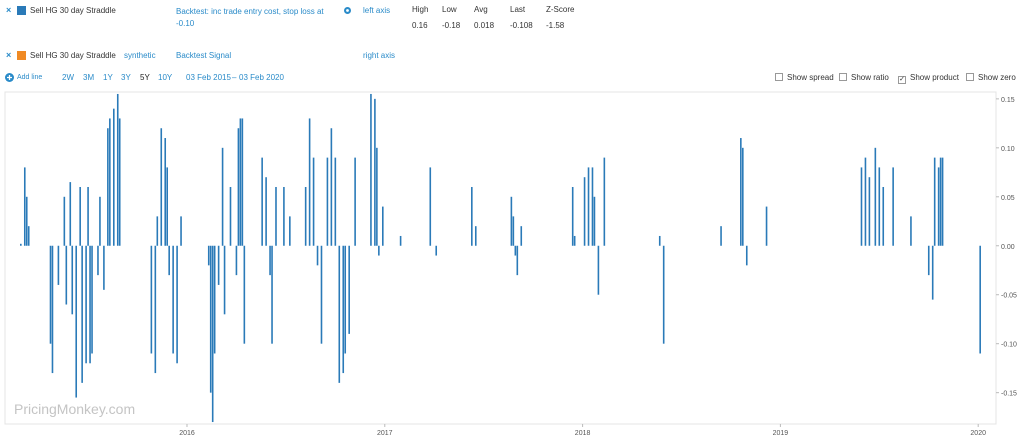 This screenshot has height=444, width=1024. Describe the element at coordinates (108, 77) in the screenshot. I see `period-button: 1Y` at that location.